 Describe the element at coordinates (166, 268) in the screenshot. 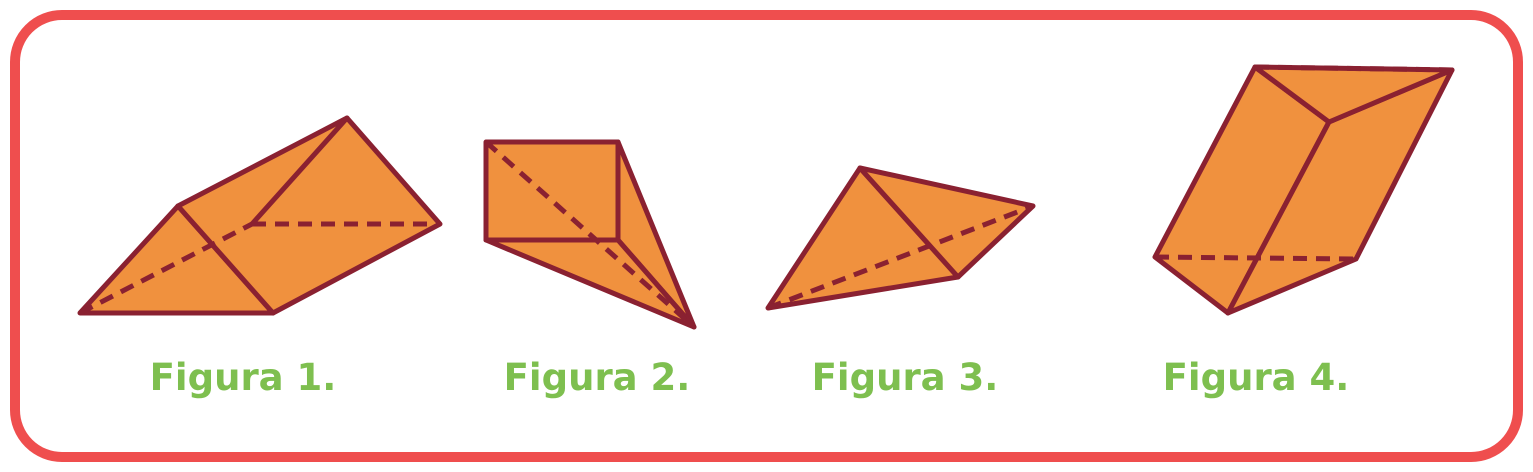

I see `figure-1-hidden-edge-diagonal` at that location.